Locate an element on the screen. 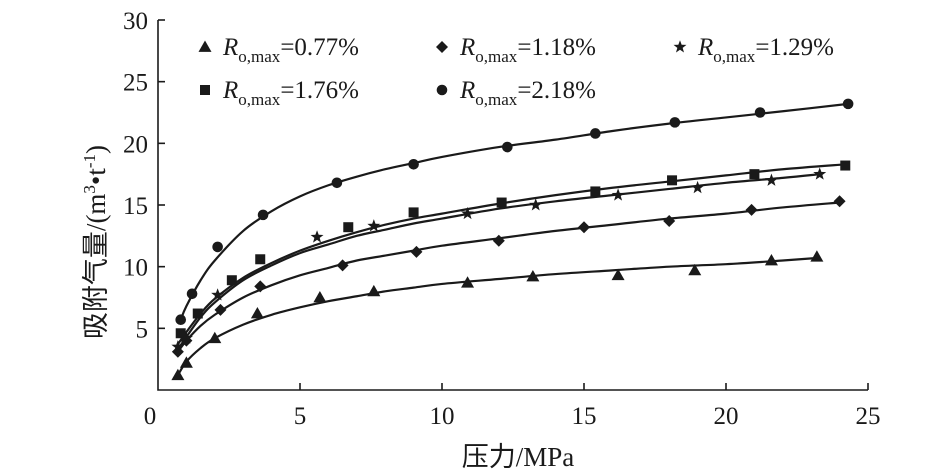 The image size is (945, 472). y-axis-title: 吸附气量/(m3•t-1) is located at coordinates (95, 242).